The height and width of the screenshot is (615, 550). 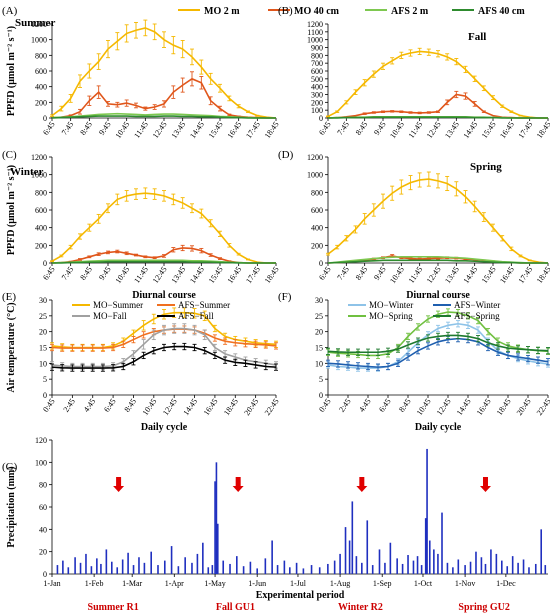 I want to click on period-label: Summer R1, so click(x=113, y=607).